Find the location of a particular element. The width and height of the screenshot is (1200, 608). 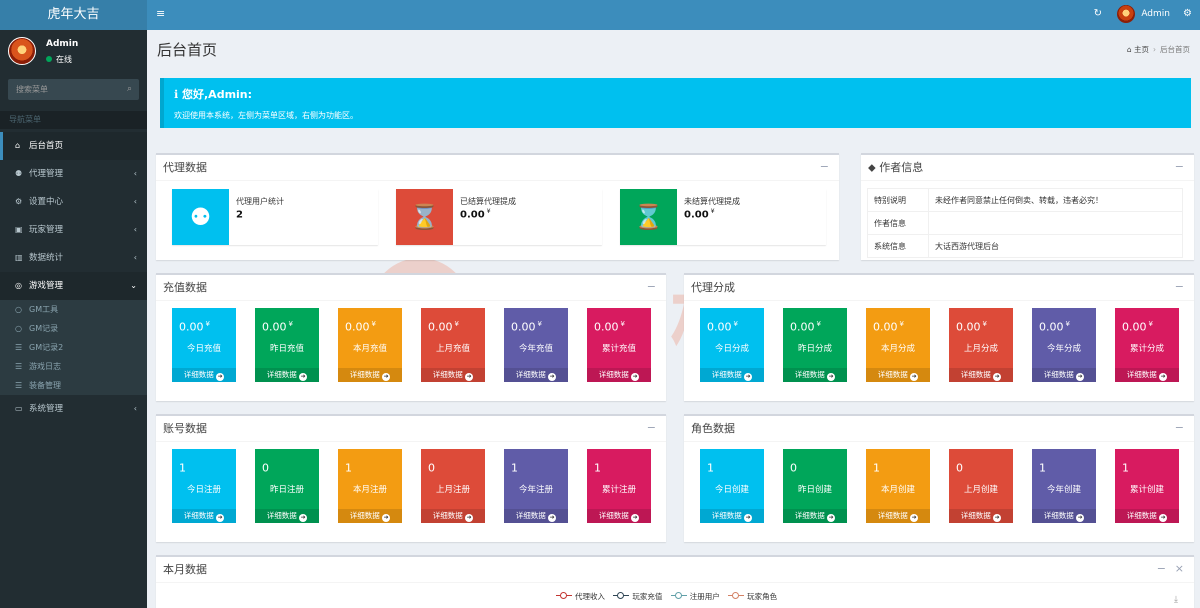

sidebar-subitem-equipment: ☰ 装备管理 is located at coordinates (73, 385).